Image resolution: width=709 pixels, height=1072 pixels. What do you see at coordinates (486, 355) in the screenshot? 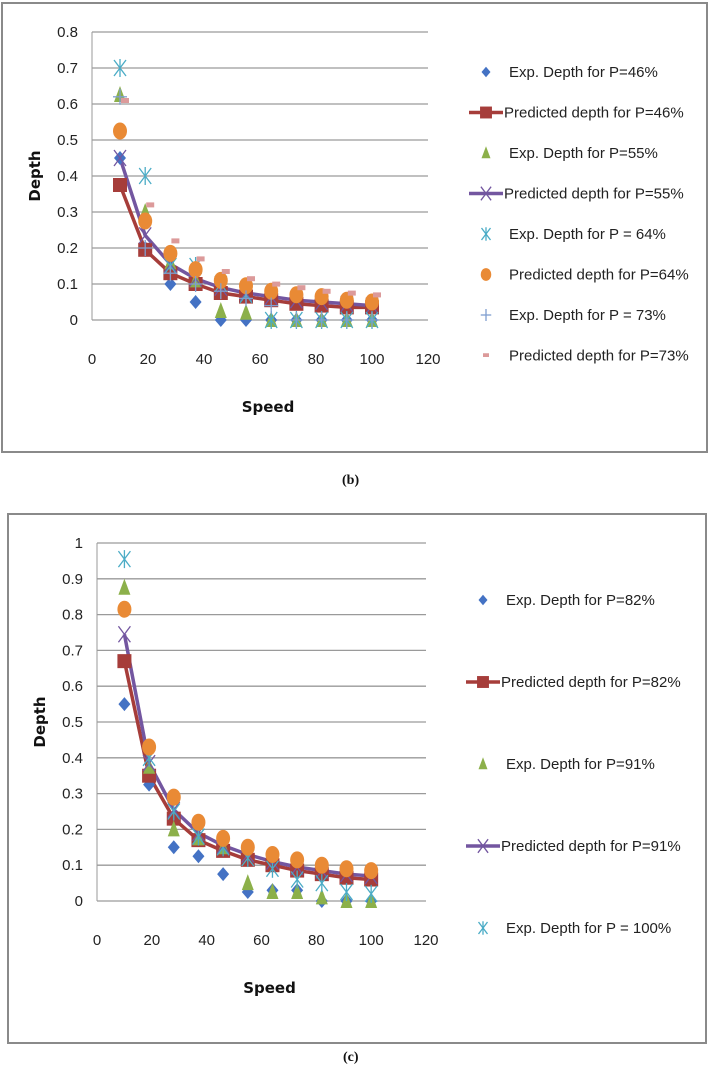
I see `legend-dash-icon` at bounding box center [486, 355].